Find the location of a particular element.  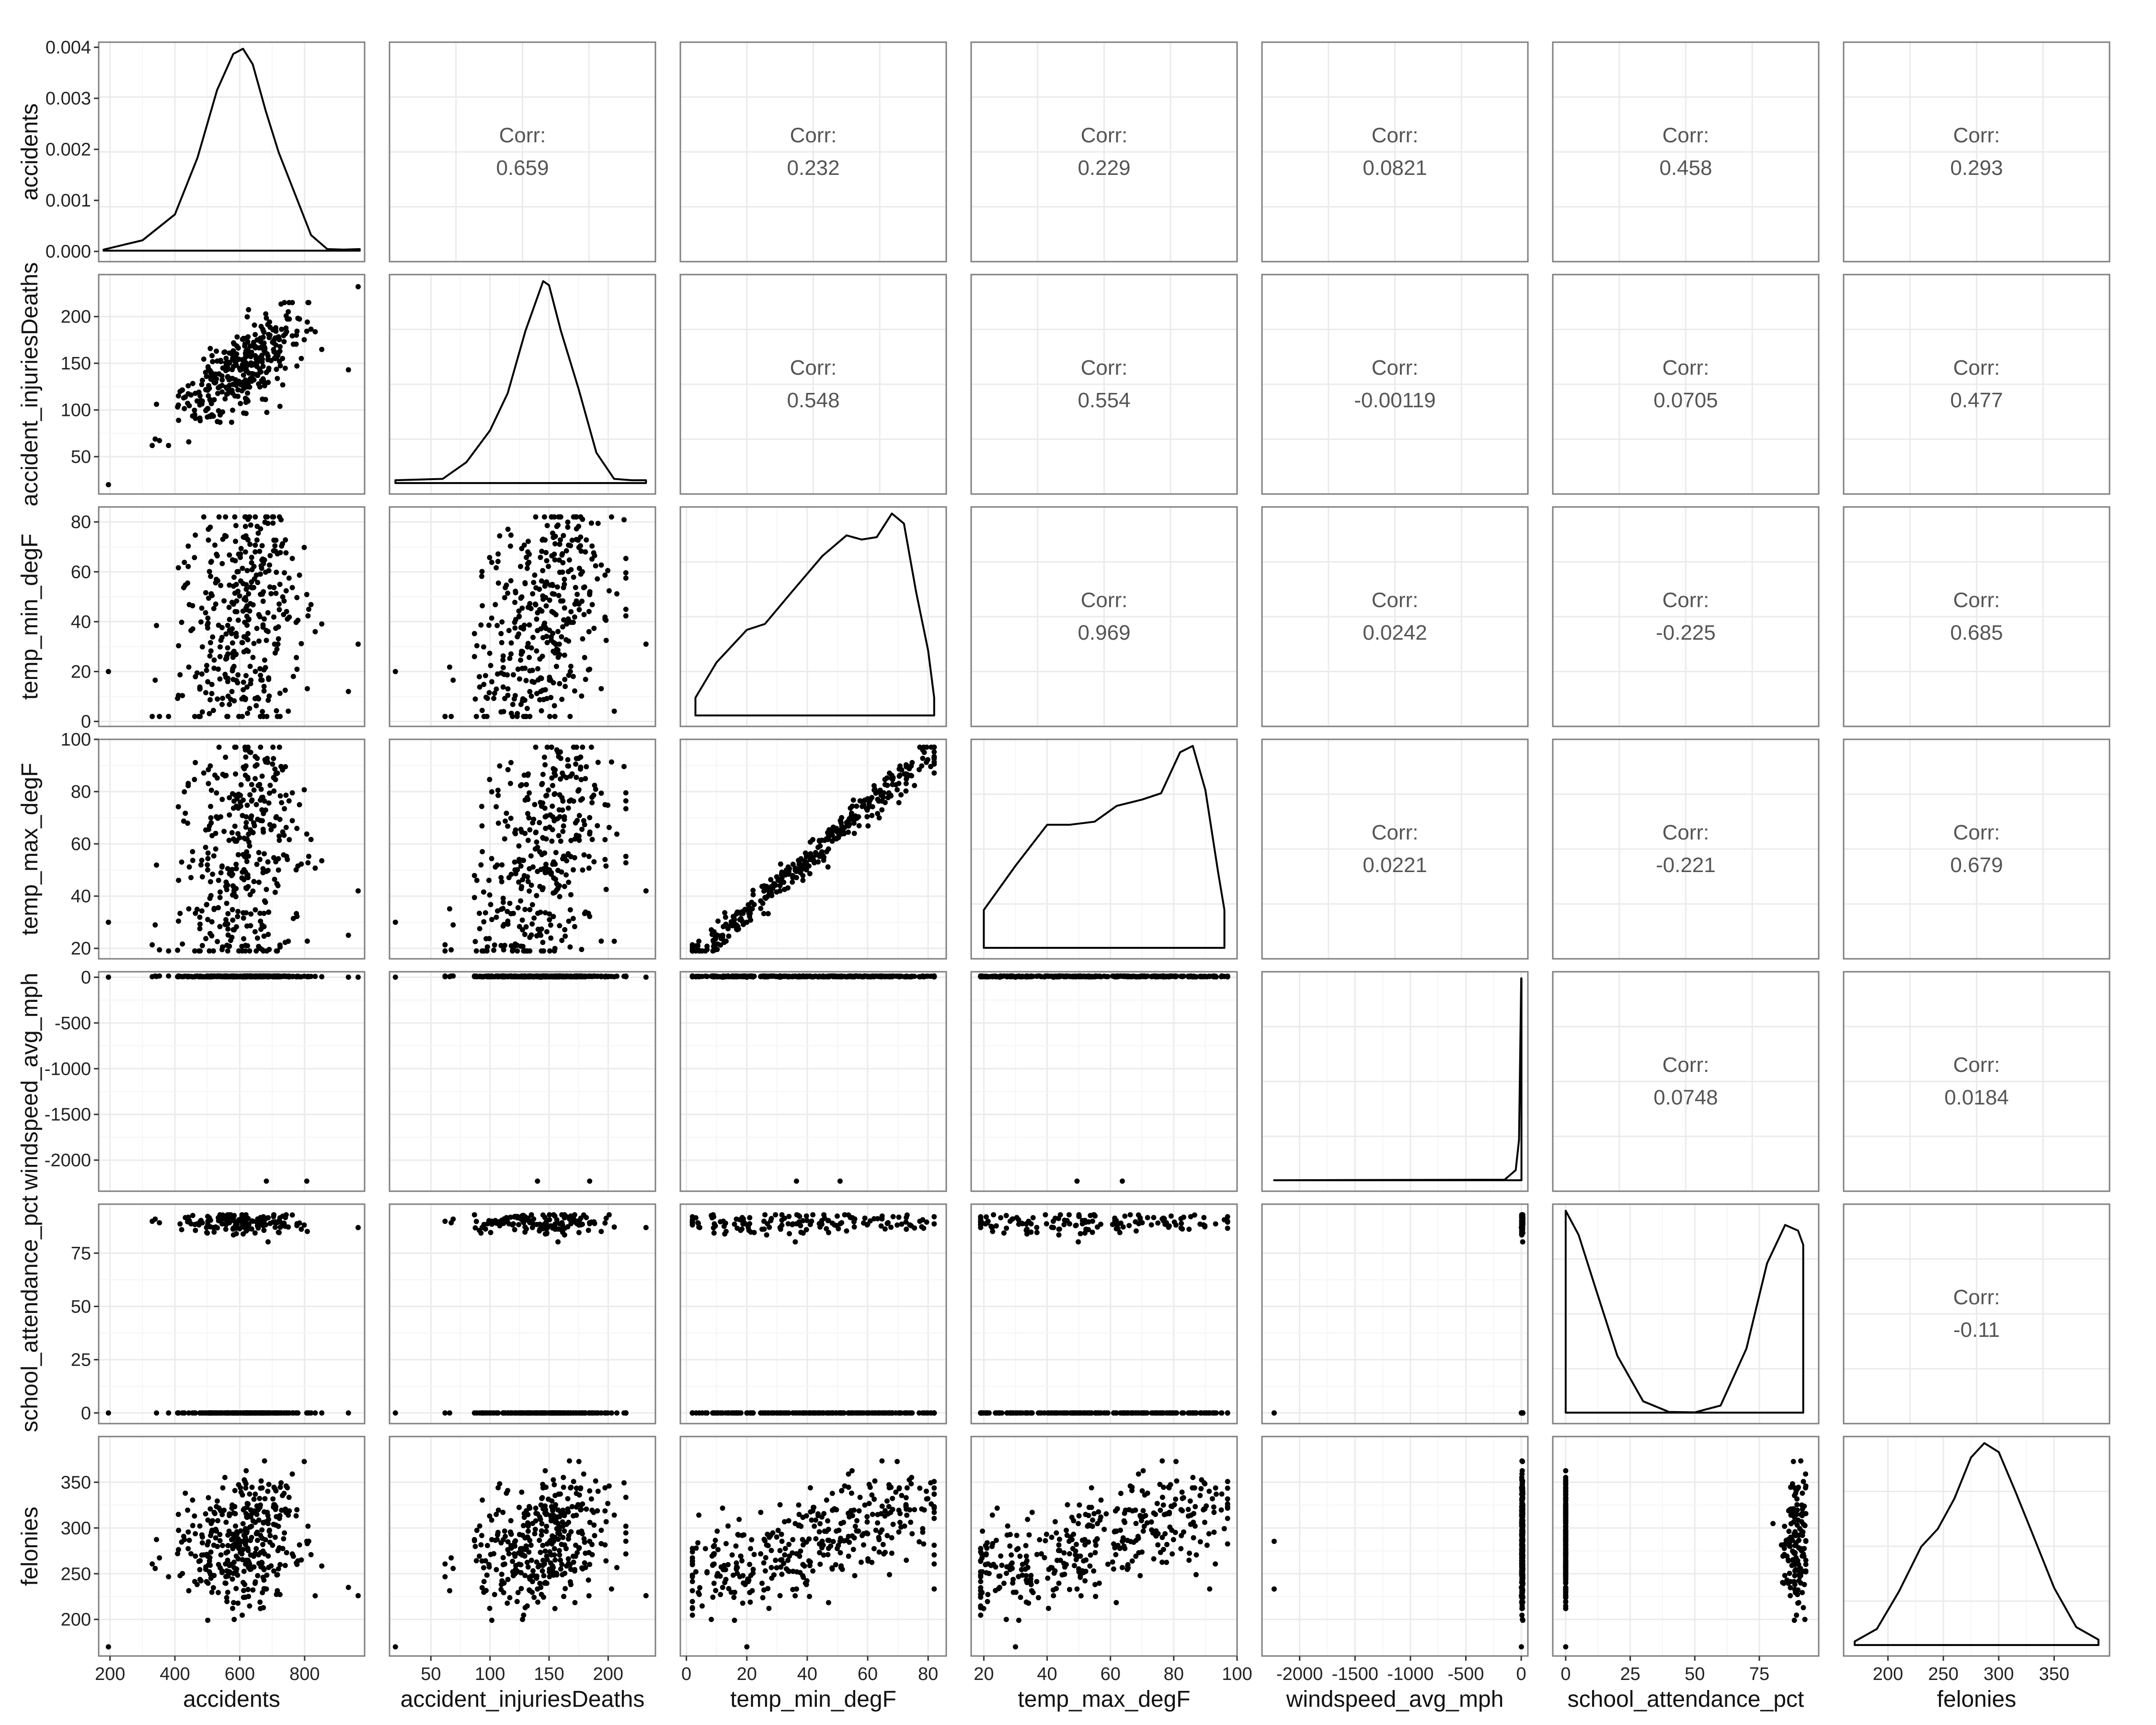

corr-value-r3-c6: 0.679 is located at coordinates (1976, 865).